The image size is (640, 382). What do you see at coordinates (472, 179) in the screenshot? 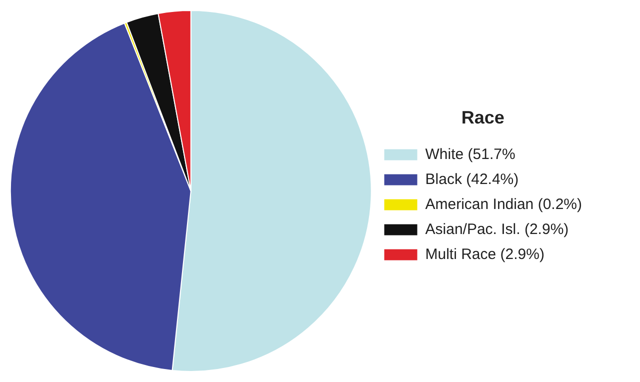
I see `legend-label: Black (42.4%)` at bounding box center [472, 179].